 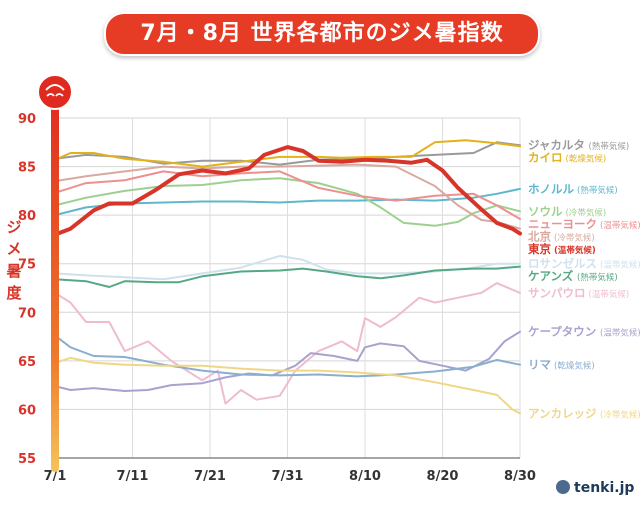 What do you see at coordinates (539, 249) in the screenshot?
I see `legend-city: 東京` at bounding box center [539, 249].